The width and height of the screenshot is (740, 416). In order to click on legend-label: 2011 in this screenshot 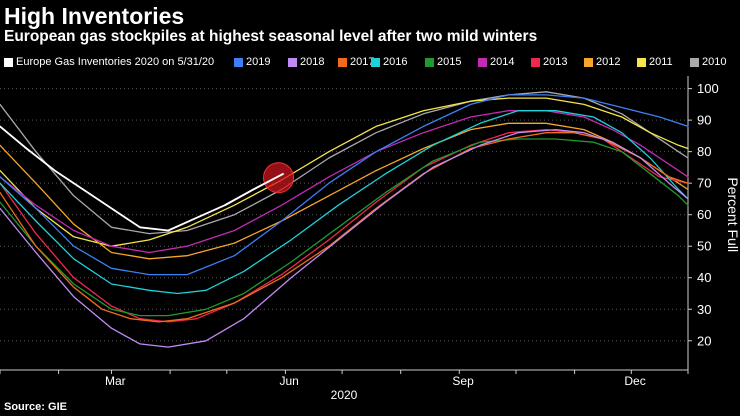, I will do `click(661, 62)`.